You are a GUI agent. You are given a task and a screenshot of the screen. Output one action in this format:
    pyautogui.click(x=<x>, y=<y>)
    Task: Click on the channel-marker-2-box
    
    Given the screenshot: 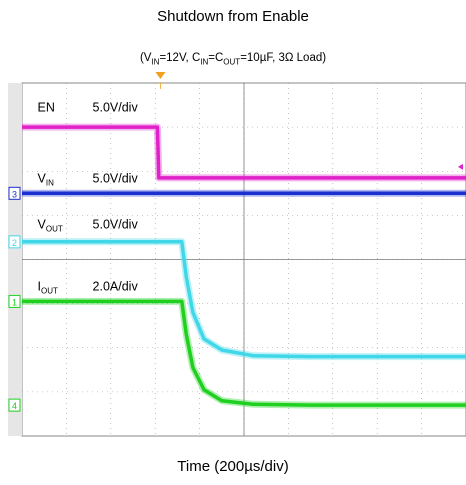 What is the action you would take?
    pyautogui.click(x=14, y=242)
    